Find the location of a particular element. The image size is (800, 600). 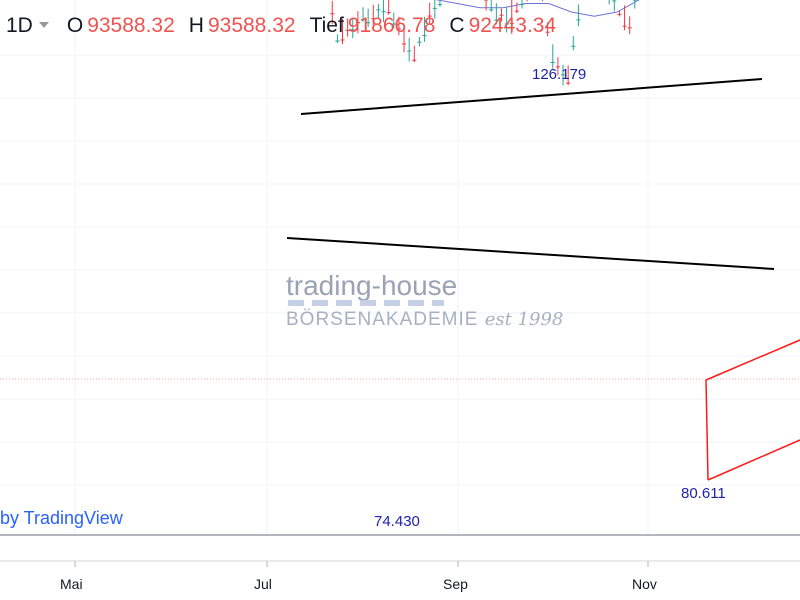

close-value: 92443.34 is located at coordinates (512, 25).